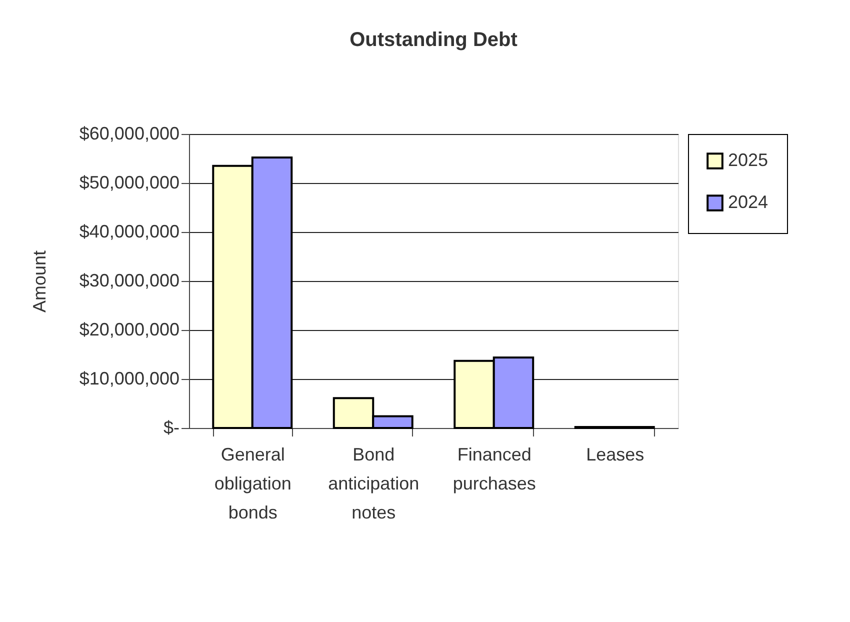  What do you see at coordinates (129, 232) in the screenshot?
I see `y-tick-label: $40,000,000` at bounding box center [129, 232].